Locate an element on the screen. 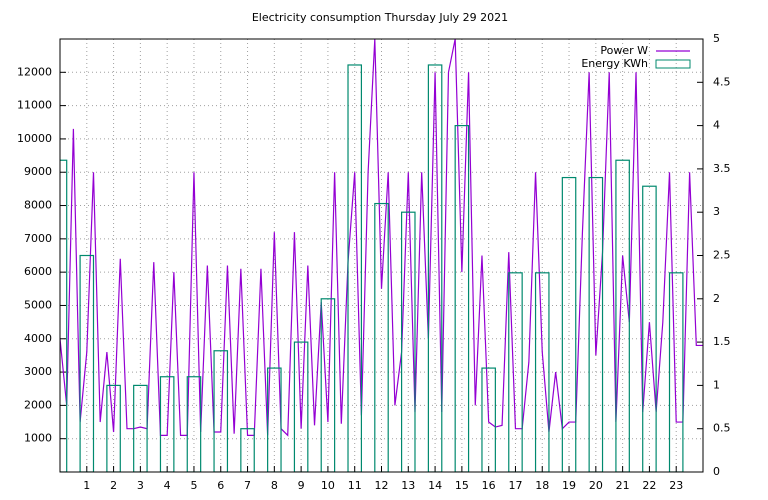 This screenshot has height=500, width=768. y2-tick-label: 1 is located at coordinates (716, 384).